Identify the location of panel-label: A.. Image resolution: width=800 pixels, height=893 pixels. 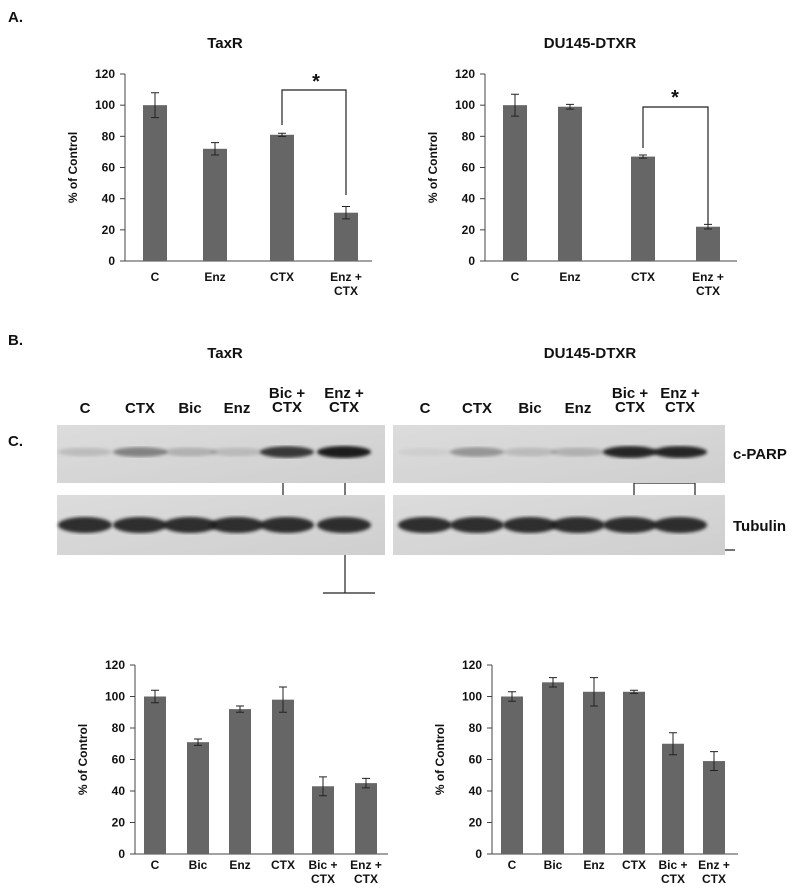
(15, 17).